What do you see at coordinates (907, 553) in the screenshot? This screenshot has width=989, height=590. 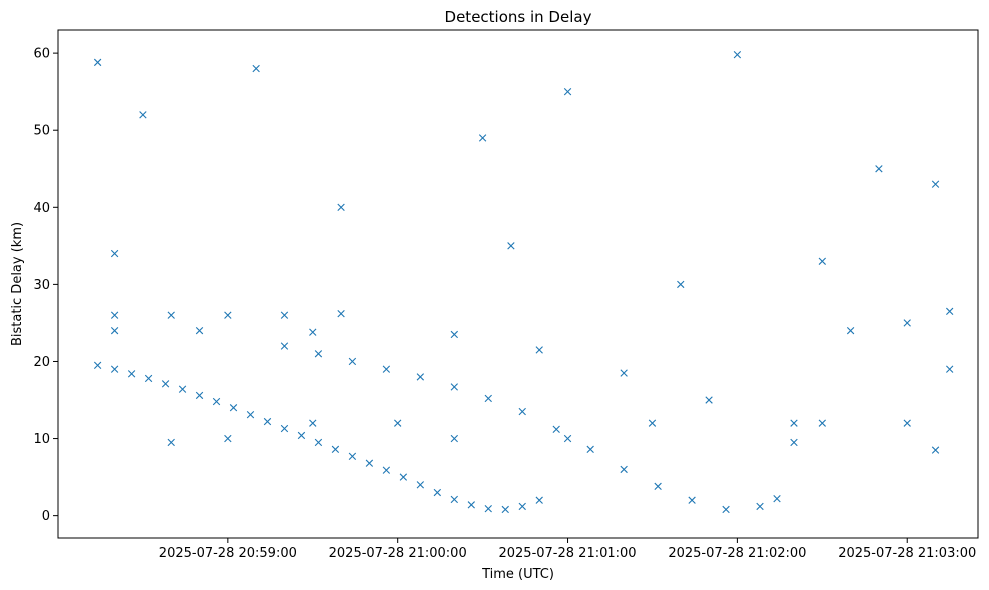 I see `x-tick-label: 2025-07-28 21:03:00` at bounding box center [907, 553].